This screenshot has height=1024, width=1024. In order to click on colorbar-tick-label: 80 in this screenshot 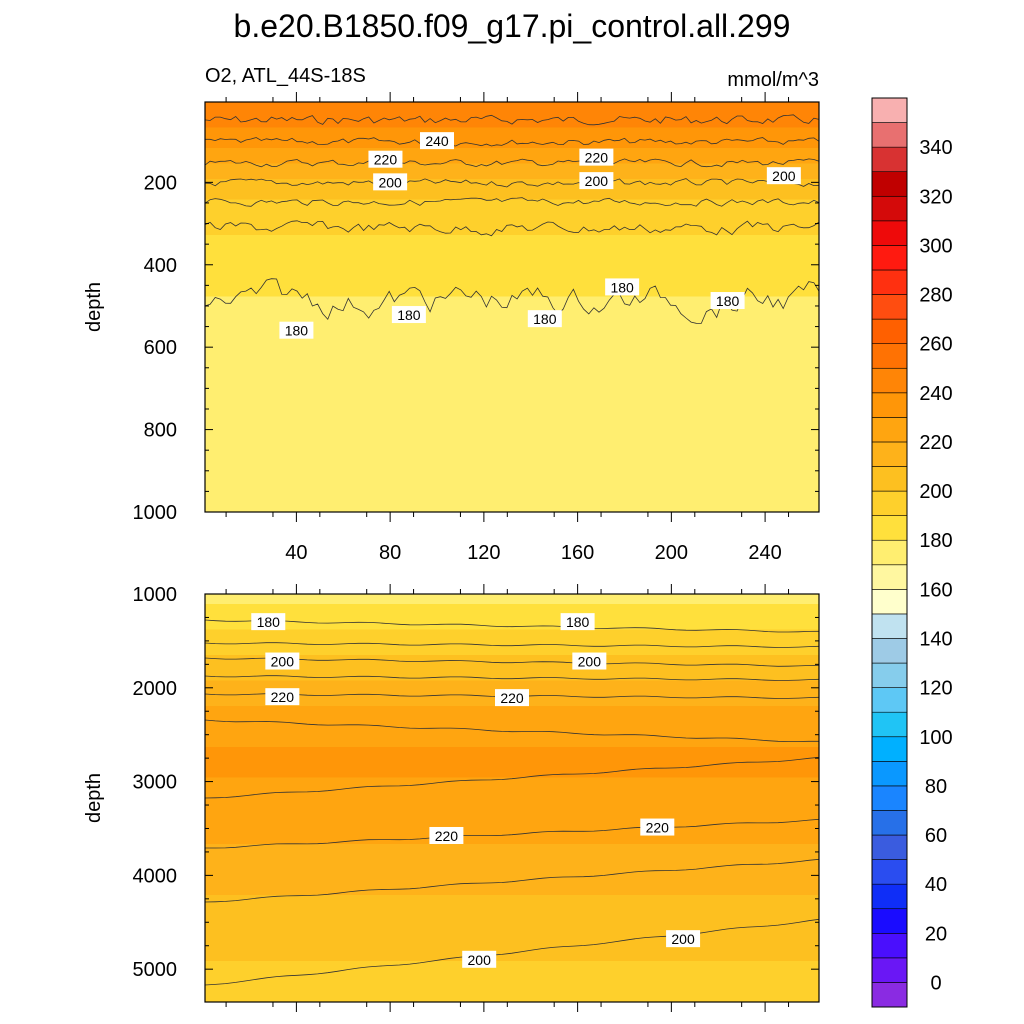, I will do `click(936, 787)`.